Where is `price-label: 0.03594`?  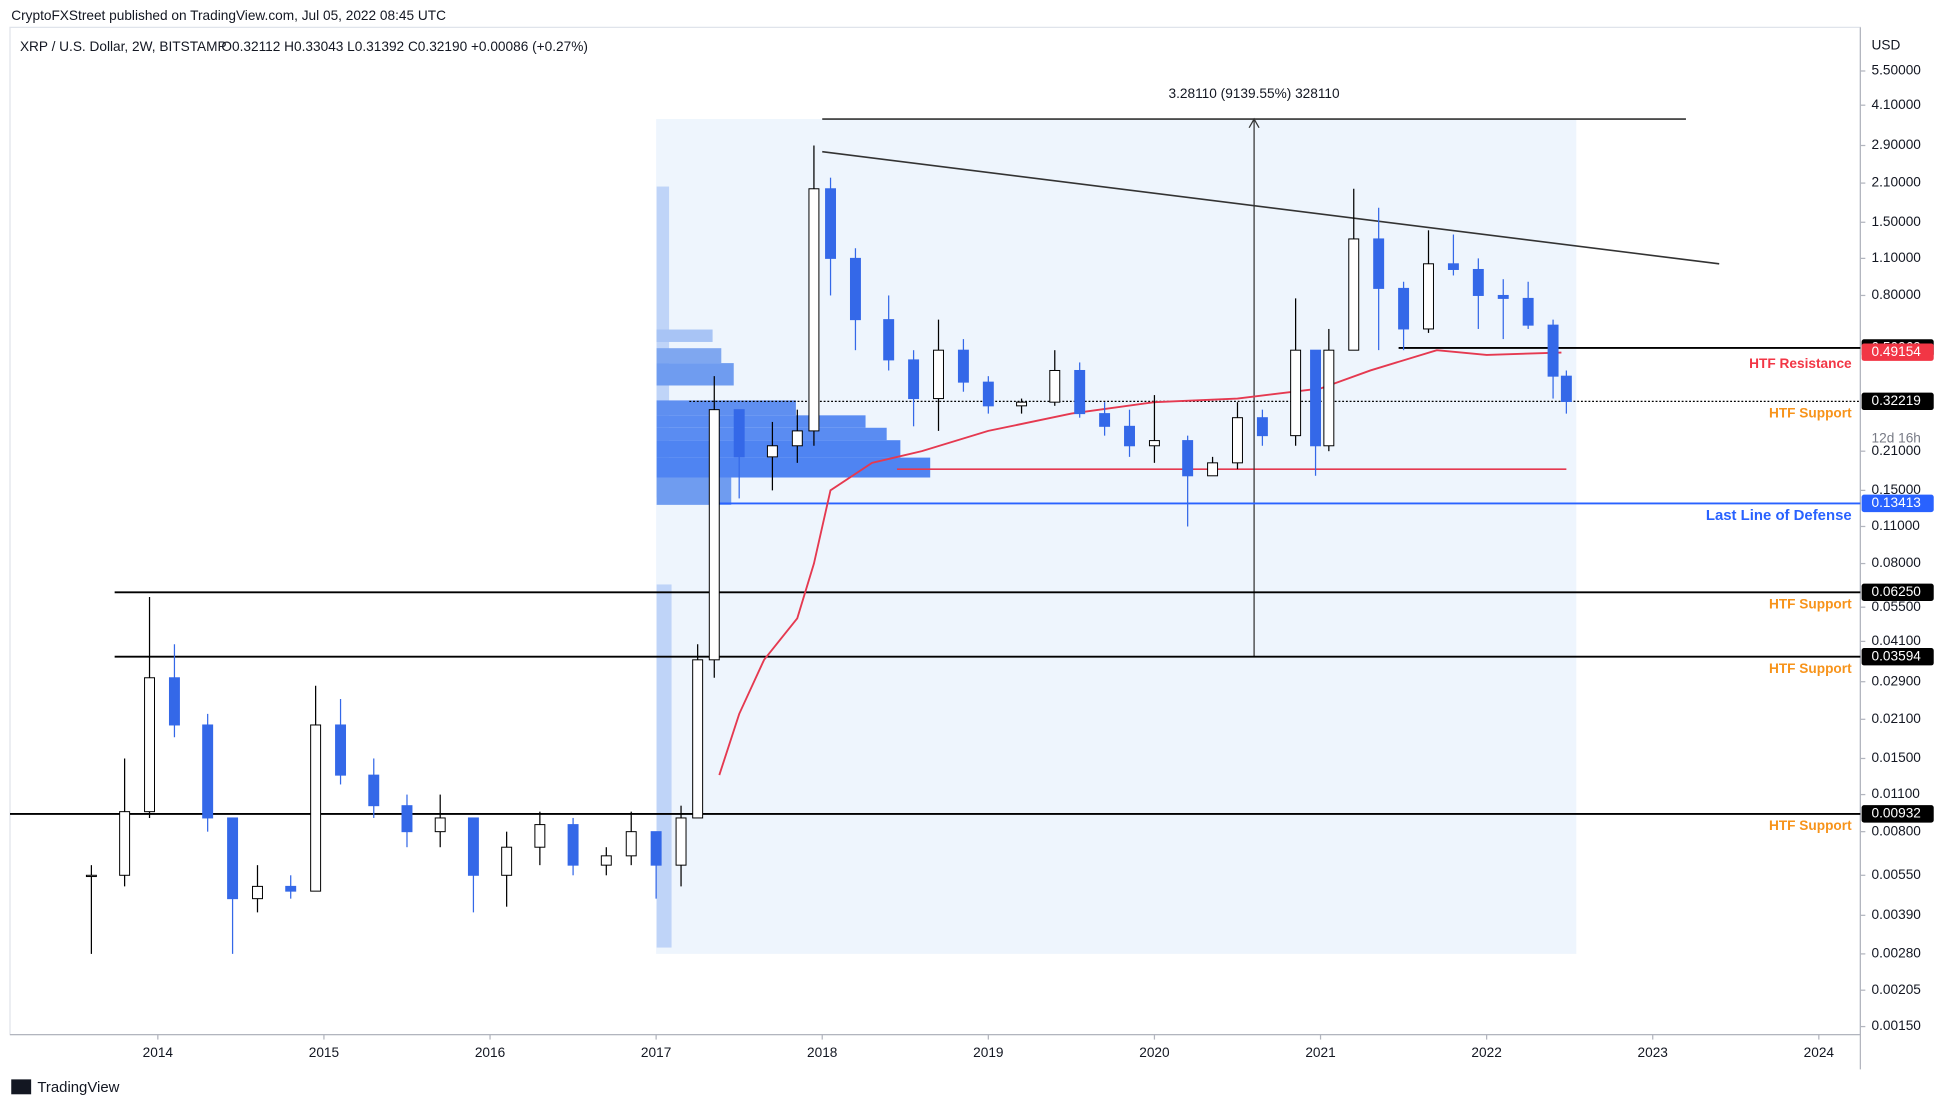 price-label: 0.03594 is located at coordinates (1897, 655).